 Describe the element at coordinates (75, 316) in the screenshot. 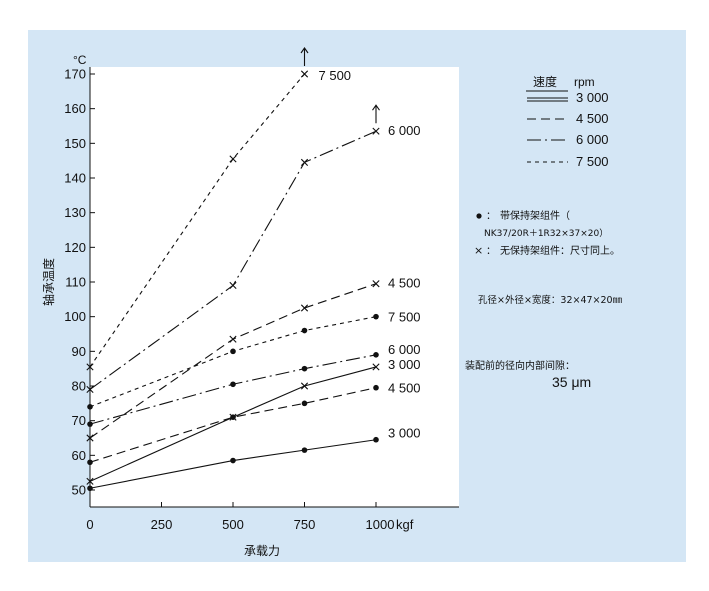

I see `y-tick-label: 100` at that location.